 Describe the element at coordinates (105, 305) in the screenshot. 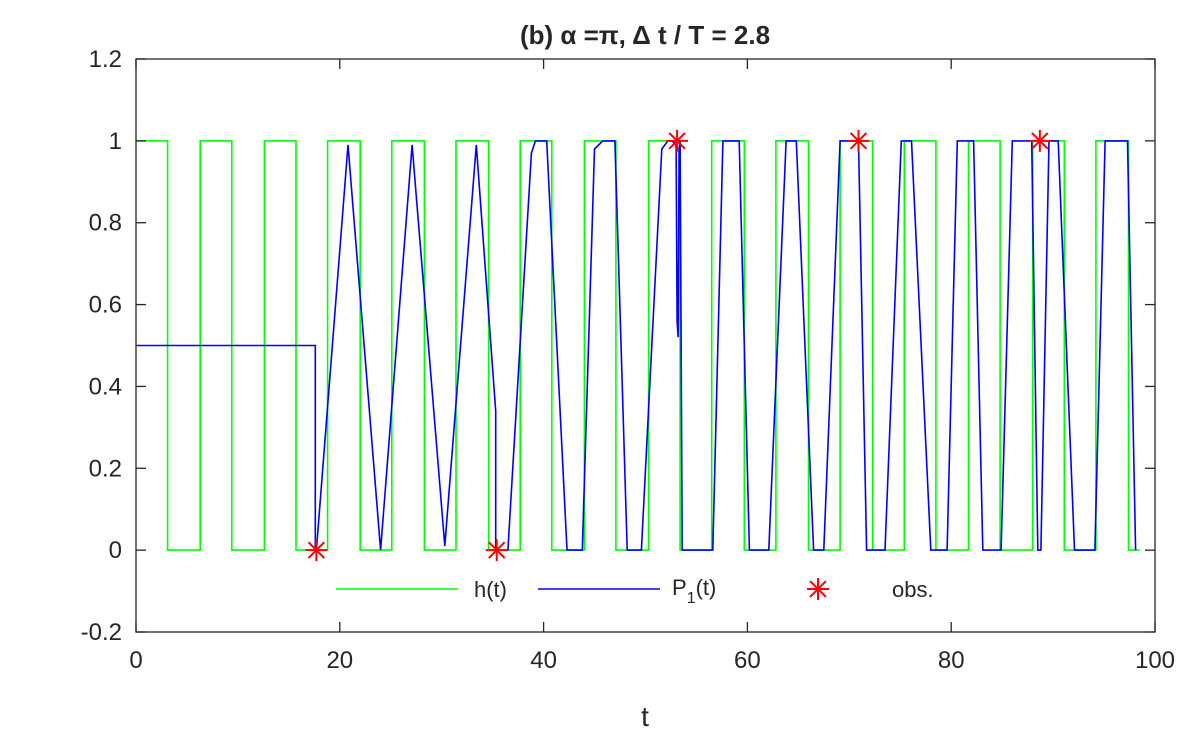

I see `y-tick-label-4: 0.6` at that location.